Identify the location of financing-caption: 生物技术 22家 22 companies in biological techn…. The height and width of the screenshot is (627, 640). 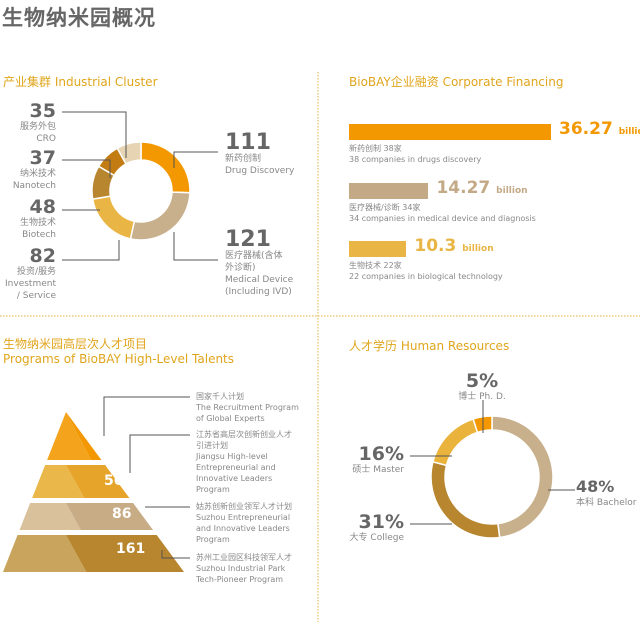
(426, 271).